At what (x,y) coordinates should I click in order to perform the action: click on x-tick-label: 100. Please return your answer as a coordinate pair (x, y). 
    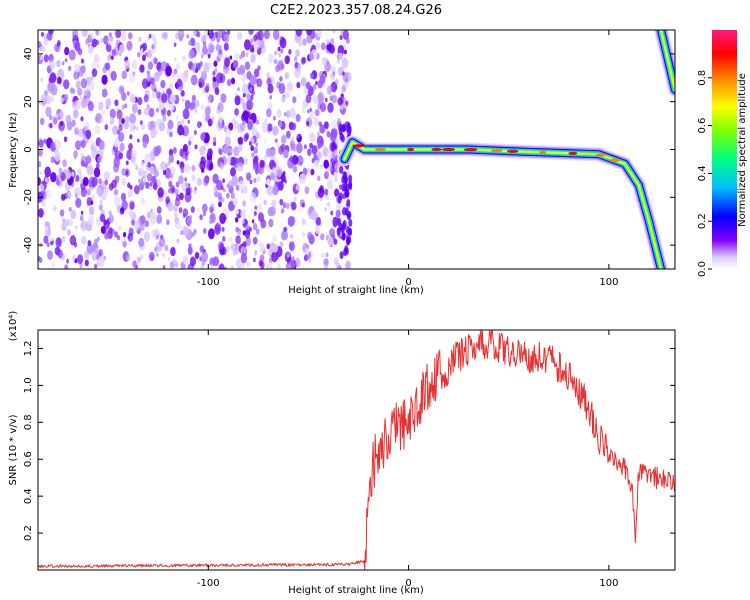
    Looking at the image, I should click on (608, 583).